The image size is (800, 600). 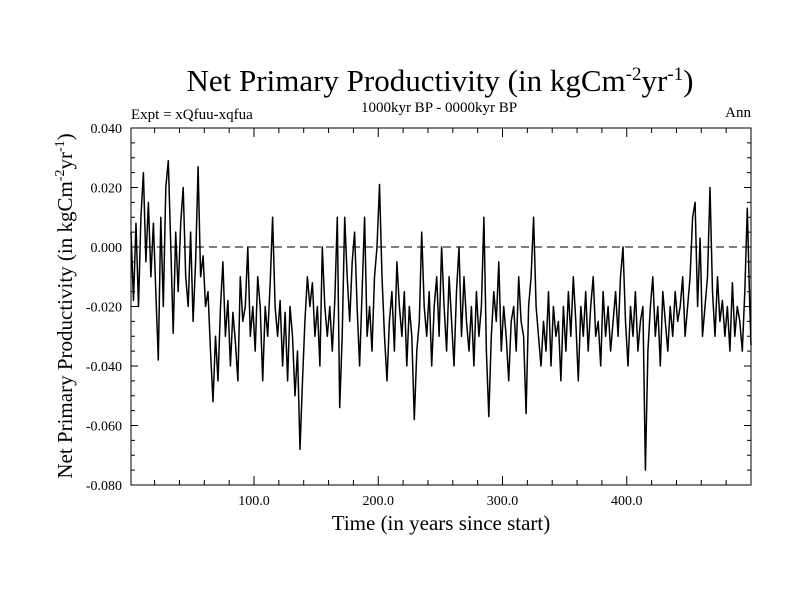 What do you see at coordinates (441, 523) in the screenshot?
I see `x-axis-label: Time (in years since start)` at bounding box center [441, 523].